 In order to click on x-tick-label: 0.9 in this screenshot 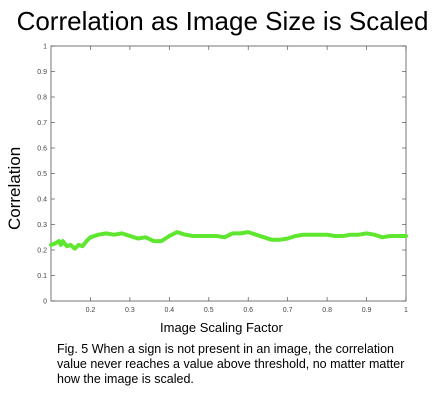, I will do `click(367, 310)`.